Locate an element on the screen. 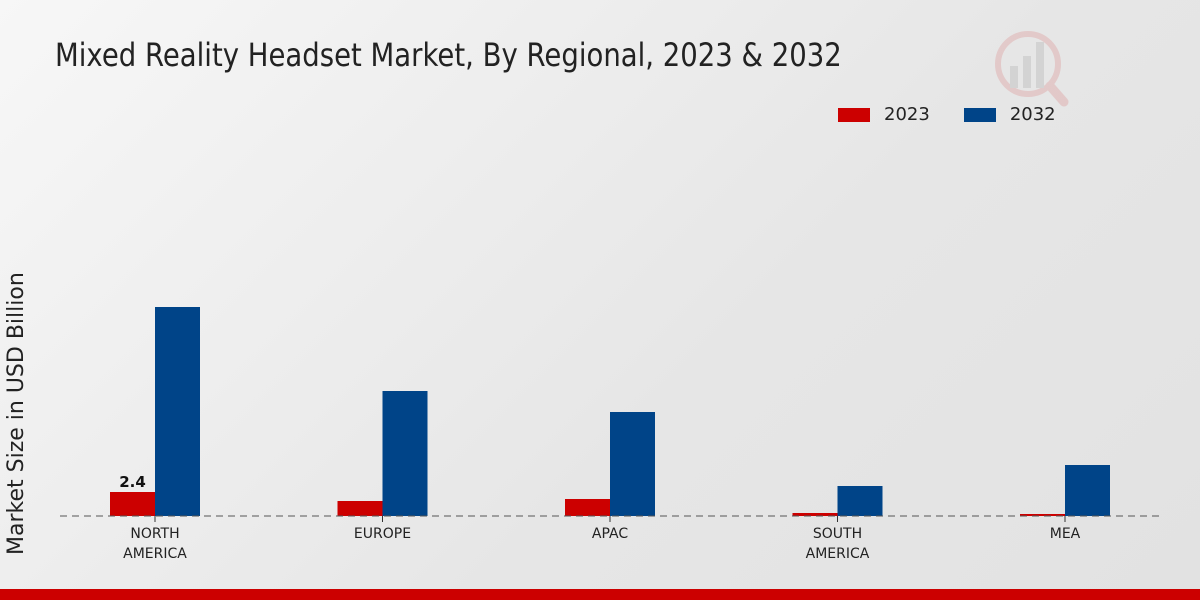 This screenshot has width=1200, height=600. legend-item-2032: 2032 is located at coordinates (1009, 114).